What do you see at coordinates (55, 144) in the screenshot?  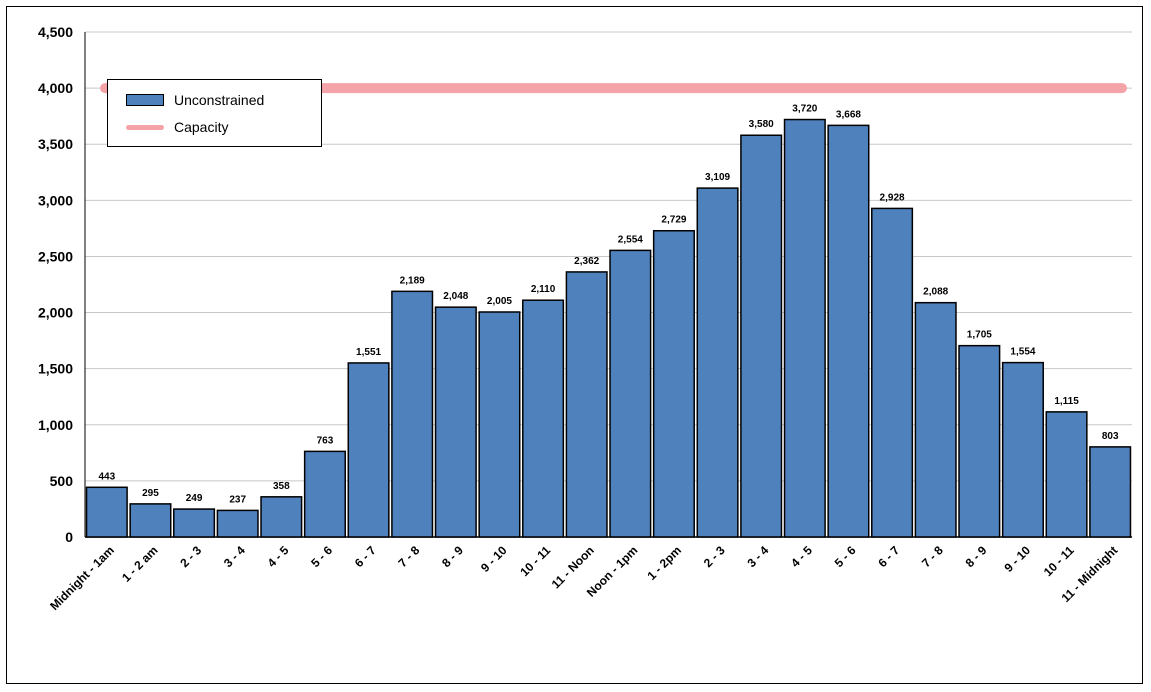 I see `y-tick-label: 3,500` at bounding box center [55, 144].